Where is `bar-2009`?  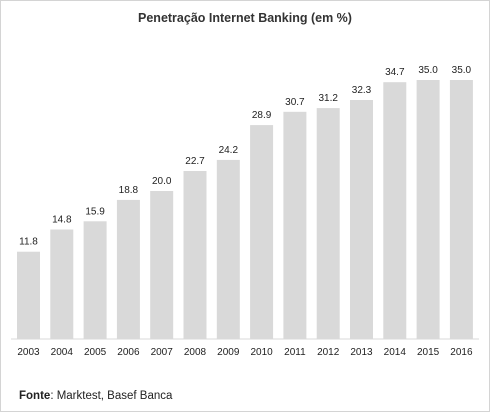 bar-2009 is located at coordinates (228, 249).